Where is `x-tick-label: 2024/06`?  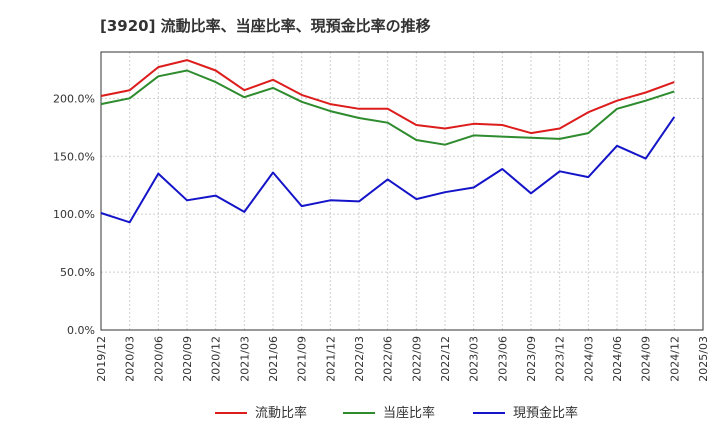
x-tick-label: 2024/06 is located at coordinates (617, 359).